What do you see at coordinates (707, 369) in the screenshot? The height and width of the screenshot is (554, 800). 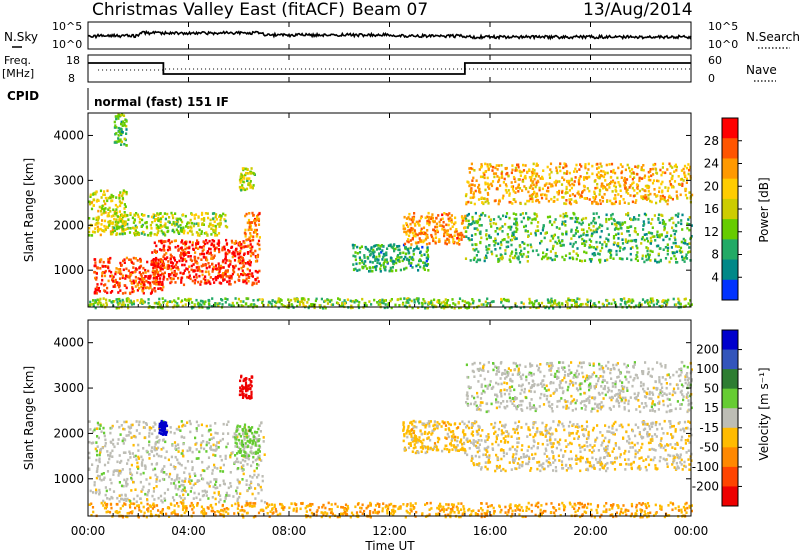 I see `colorbar-tick-label: 100` at bounding box center [707, 369].